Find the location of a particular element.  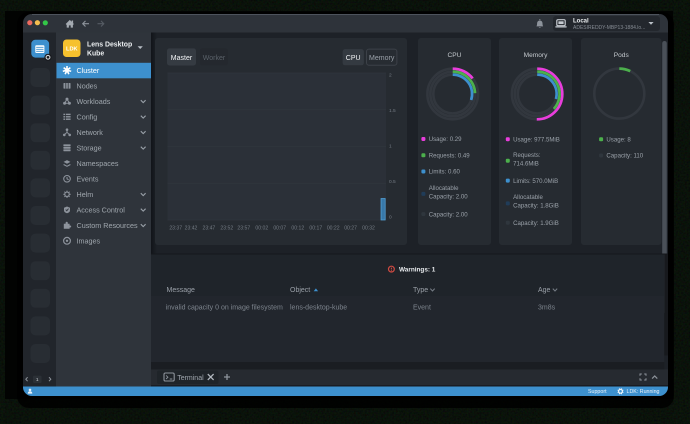

svg-text: Message is located at coordinates (181, 290).